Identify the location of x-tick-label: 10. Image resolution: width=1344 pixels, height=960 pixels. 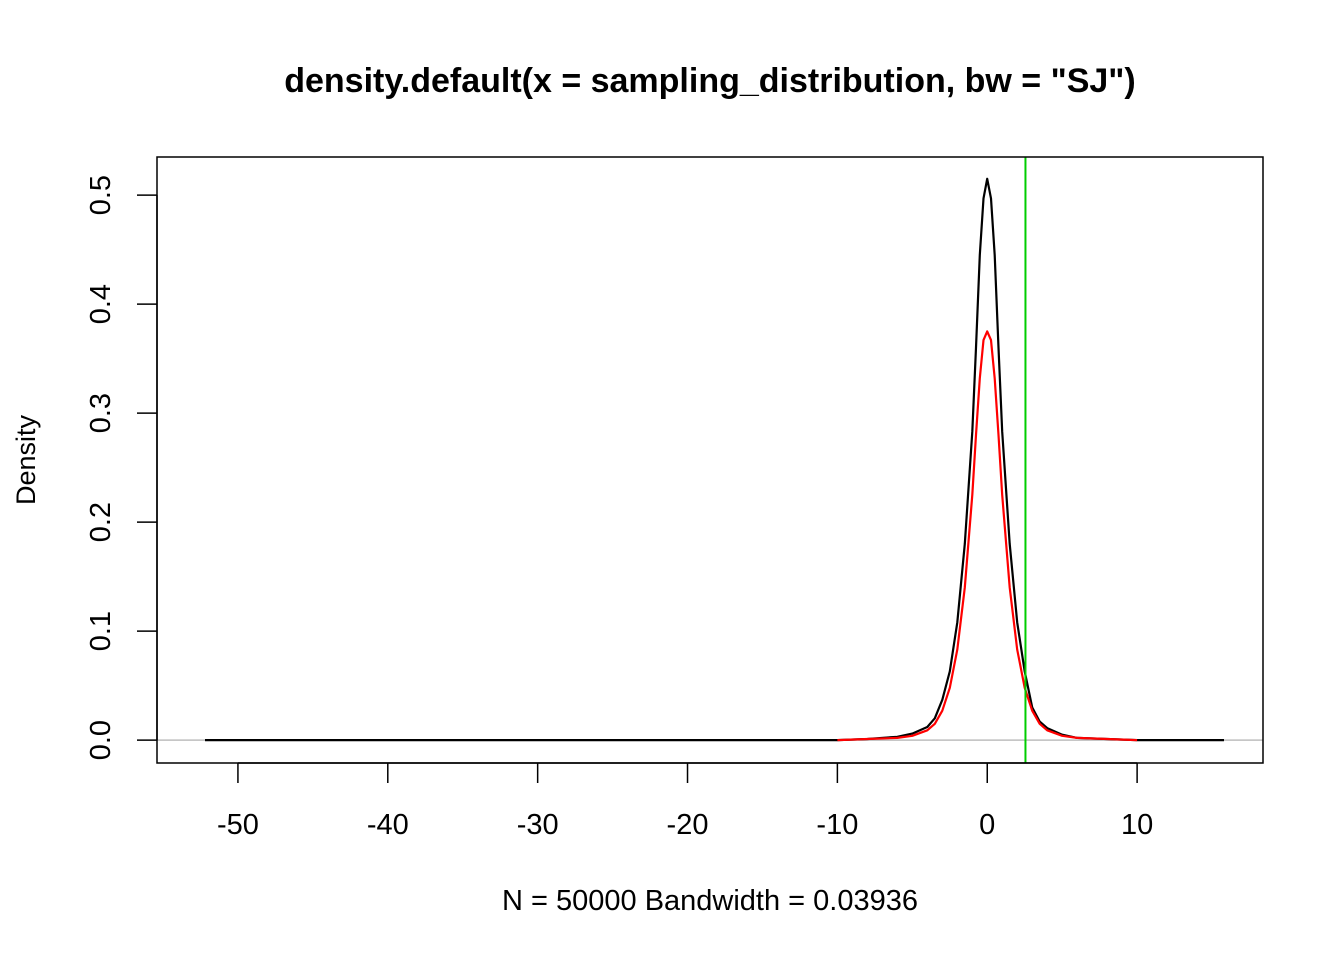
(1137, 825).